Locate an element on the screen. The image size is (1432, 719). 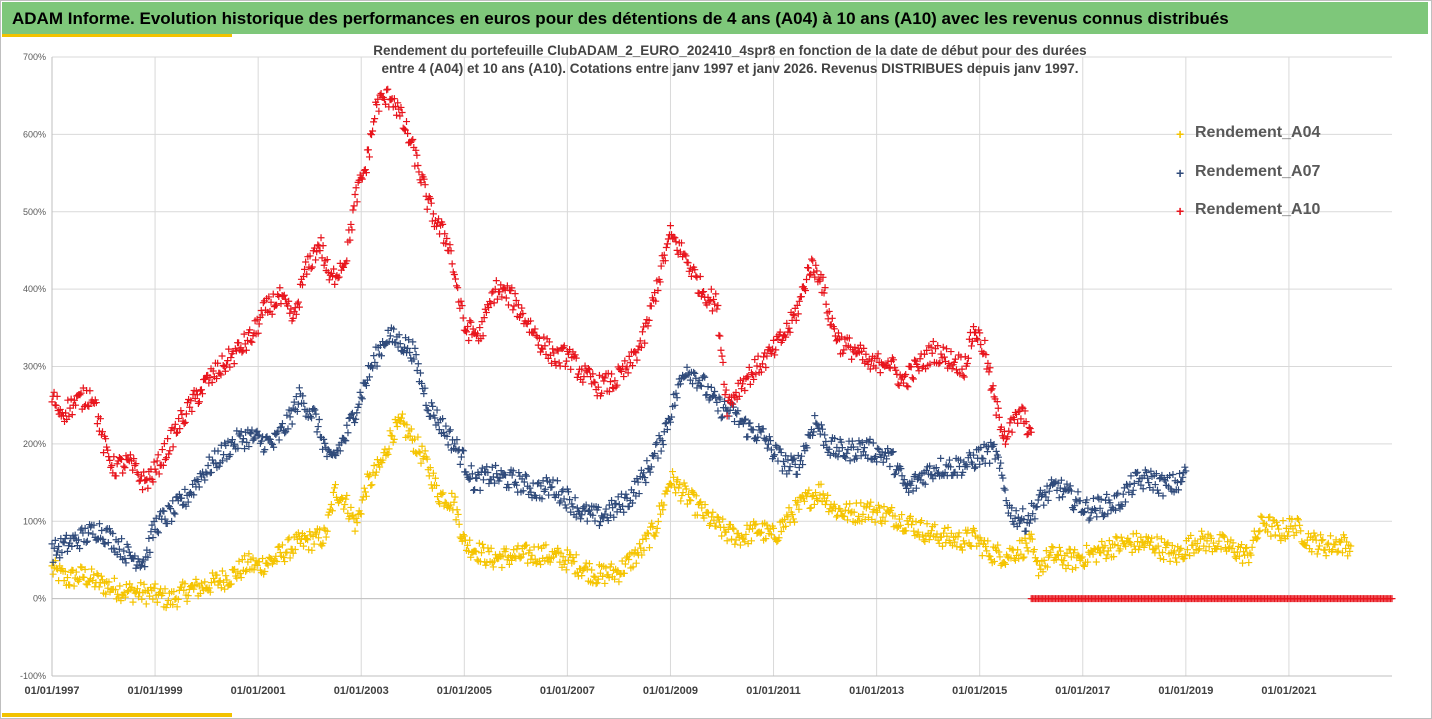
x-tick-label: 01/01/2011 is located at coordinates (773, 691).